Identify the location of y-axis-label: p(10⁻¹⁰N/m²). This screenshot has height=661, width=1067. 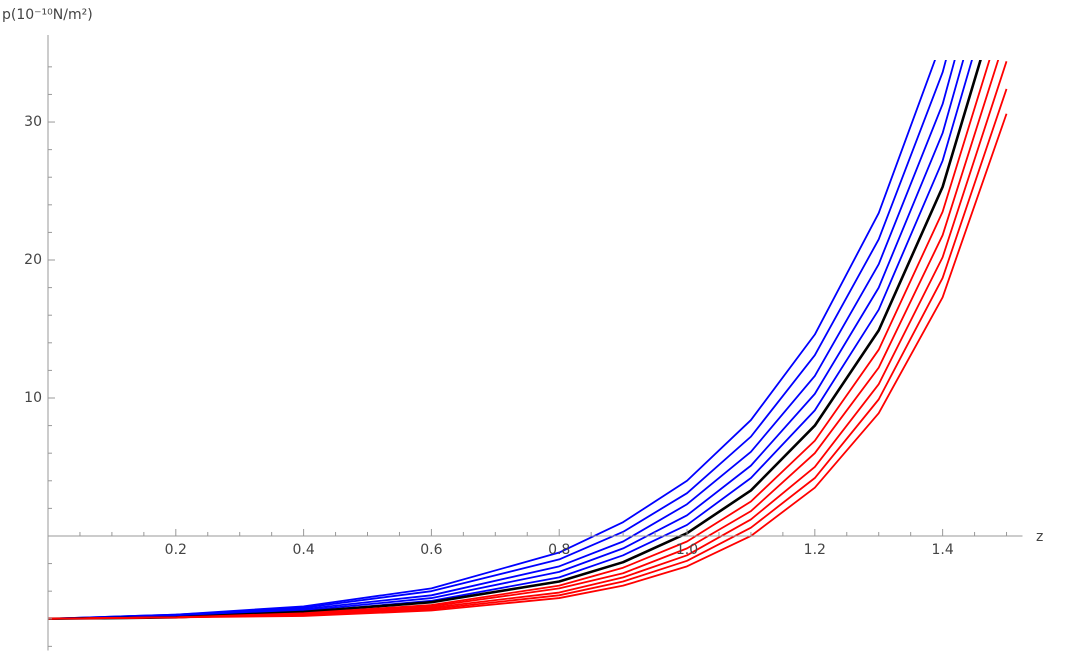
(47, 15).